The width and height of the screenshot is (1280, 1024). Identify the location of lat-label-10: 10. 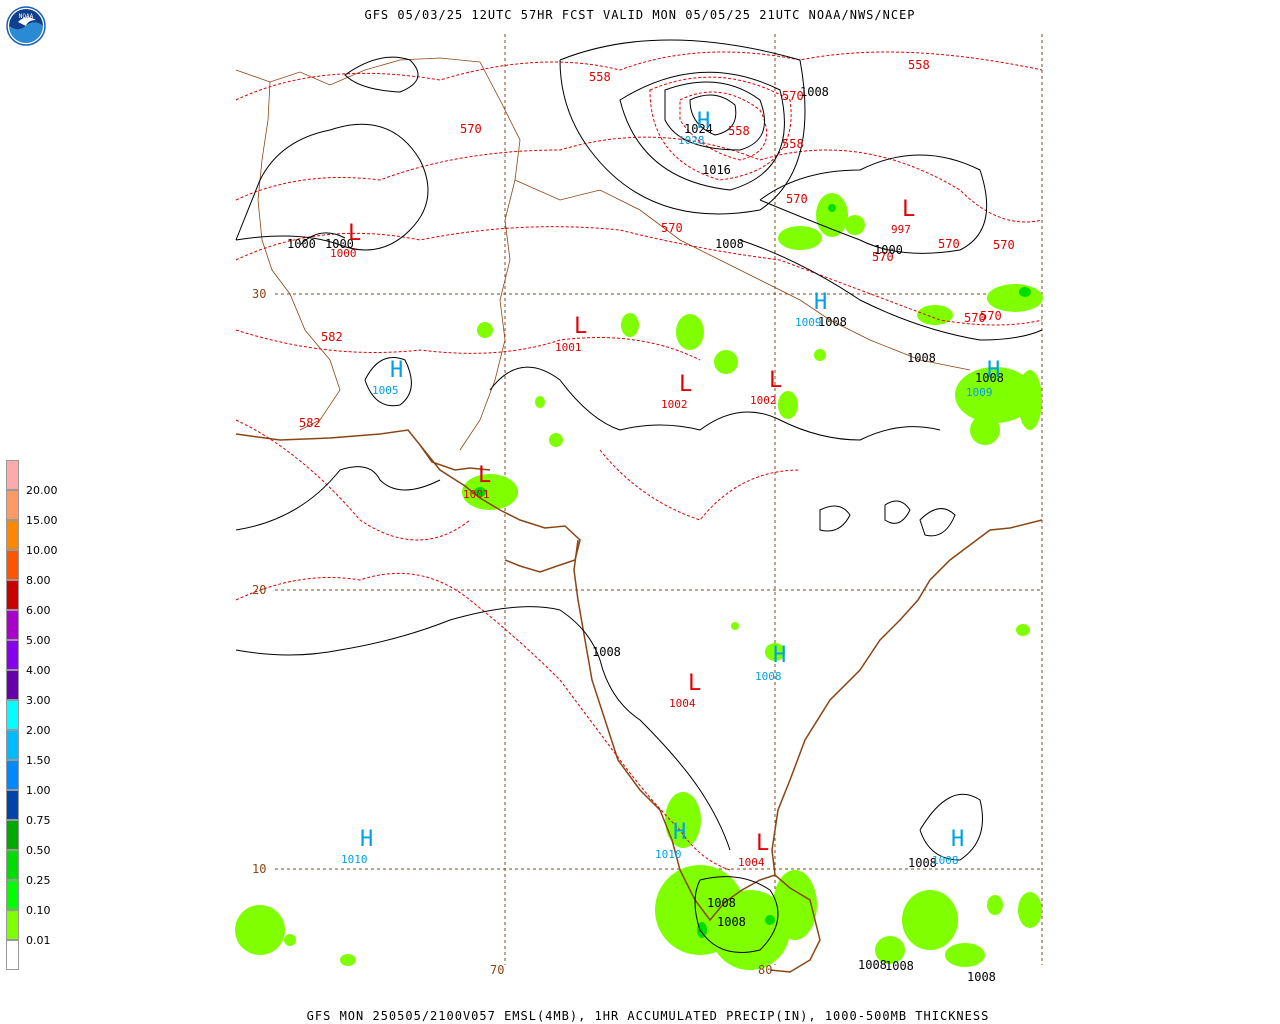
(259, 869).